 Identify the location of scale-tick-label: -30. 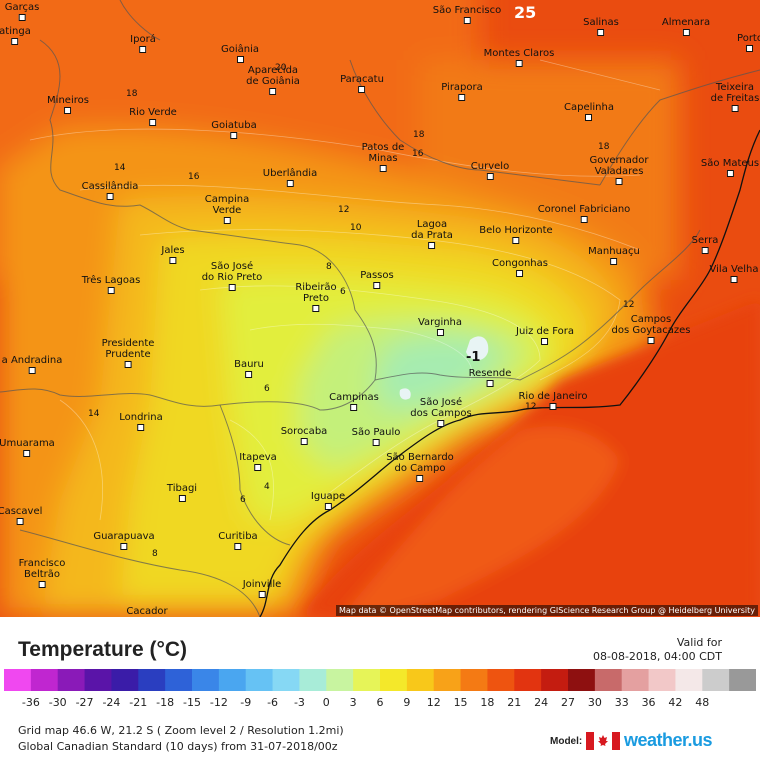
(57, 702).